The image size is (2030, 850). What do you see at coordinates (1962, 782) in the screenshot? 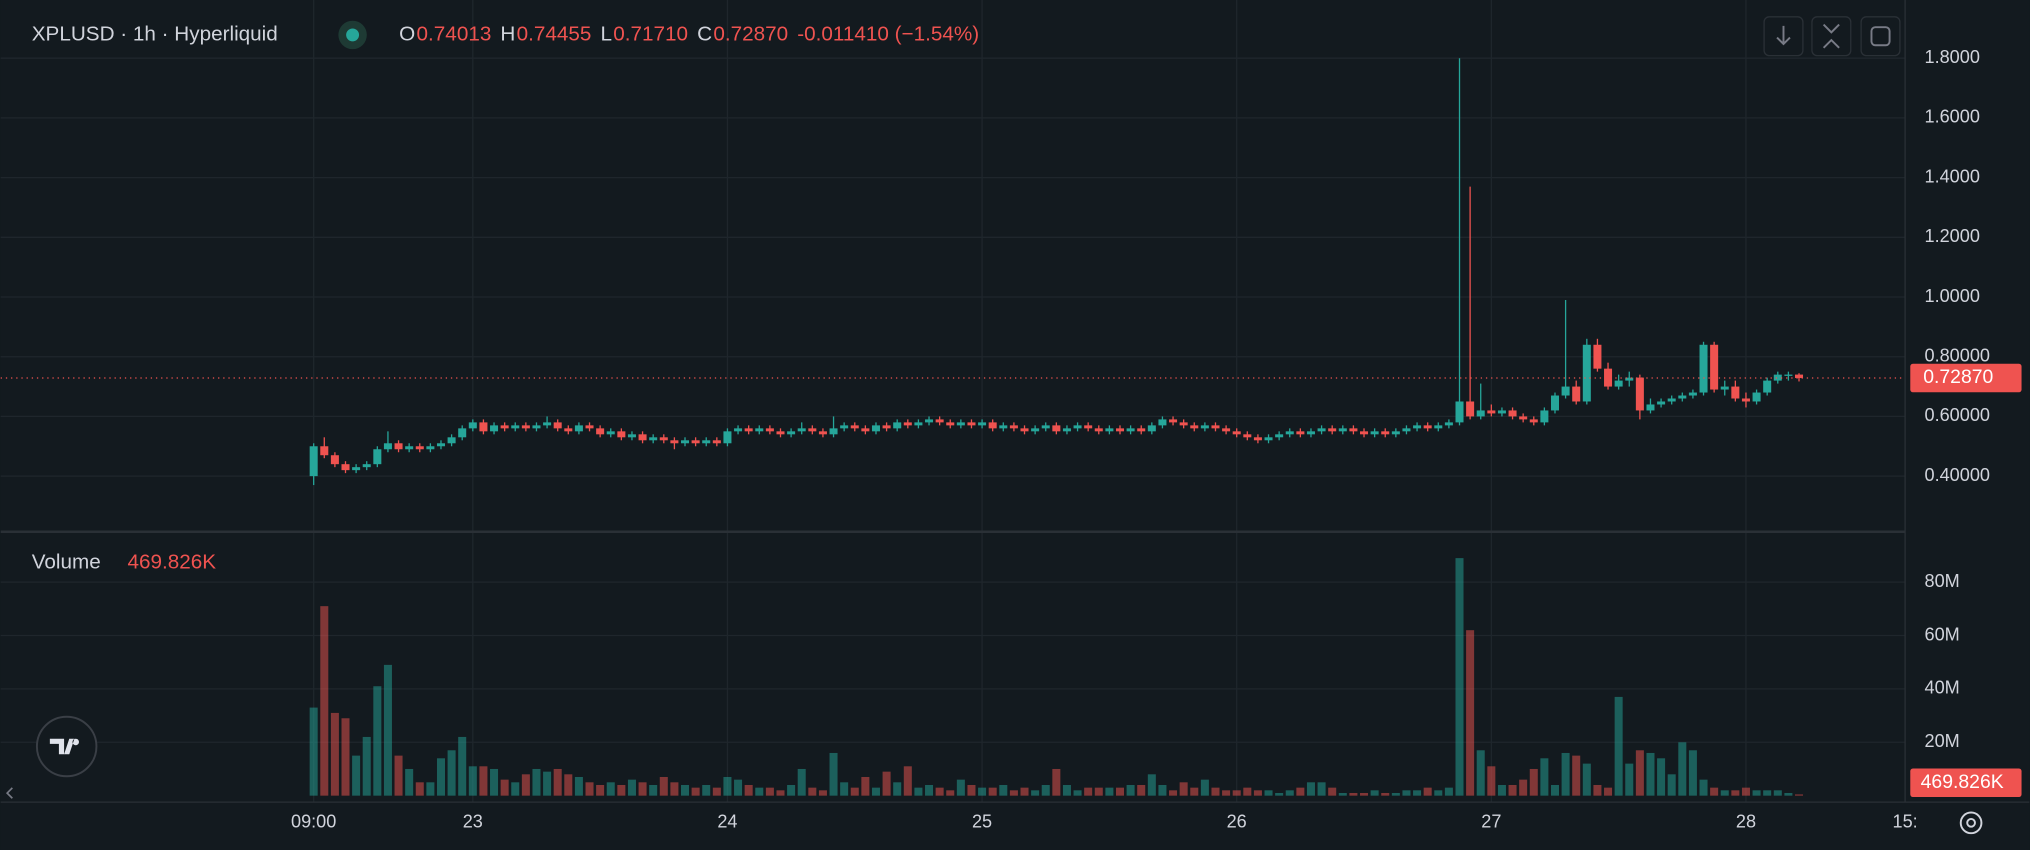
I see `last-volume-label: 469.826K` at bounding box center [1962, 782].